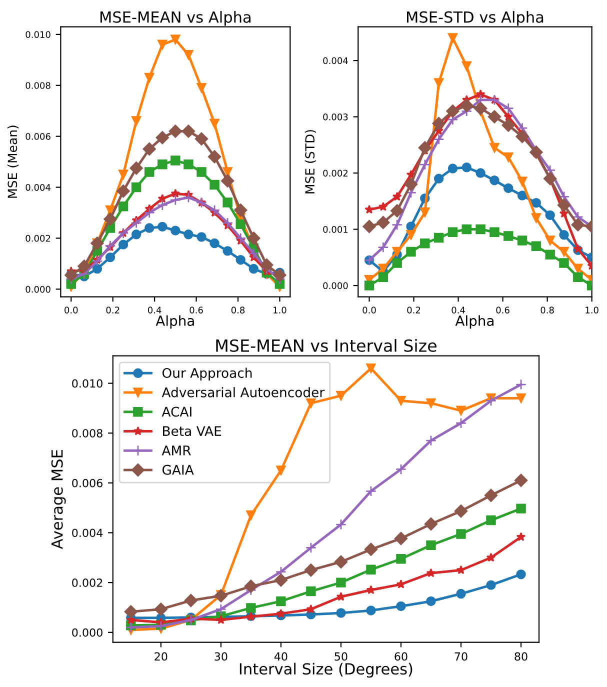  Describe the element at coordinates (178, 469) in the screenshot. I see `legend-label: GAIA` at that location.